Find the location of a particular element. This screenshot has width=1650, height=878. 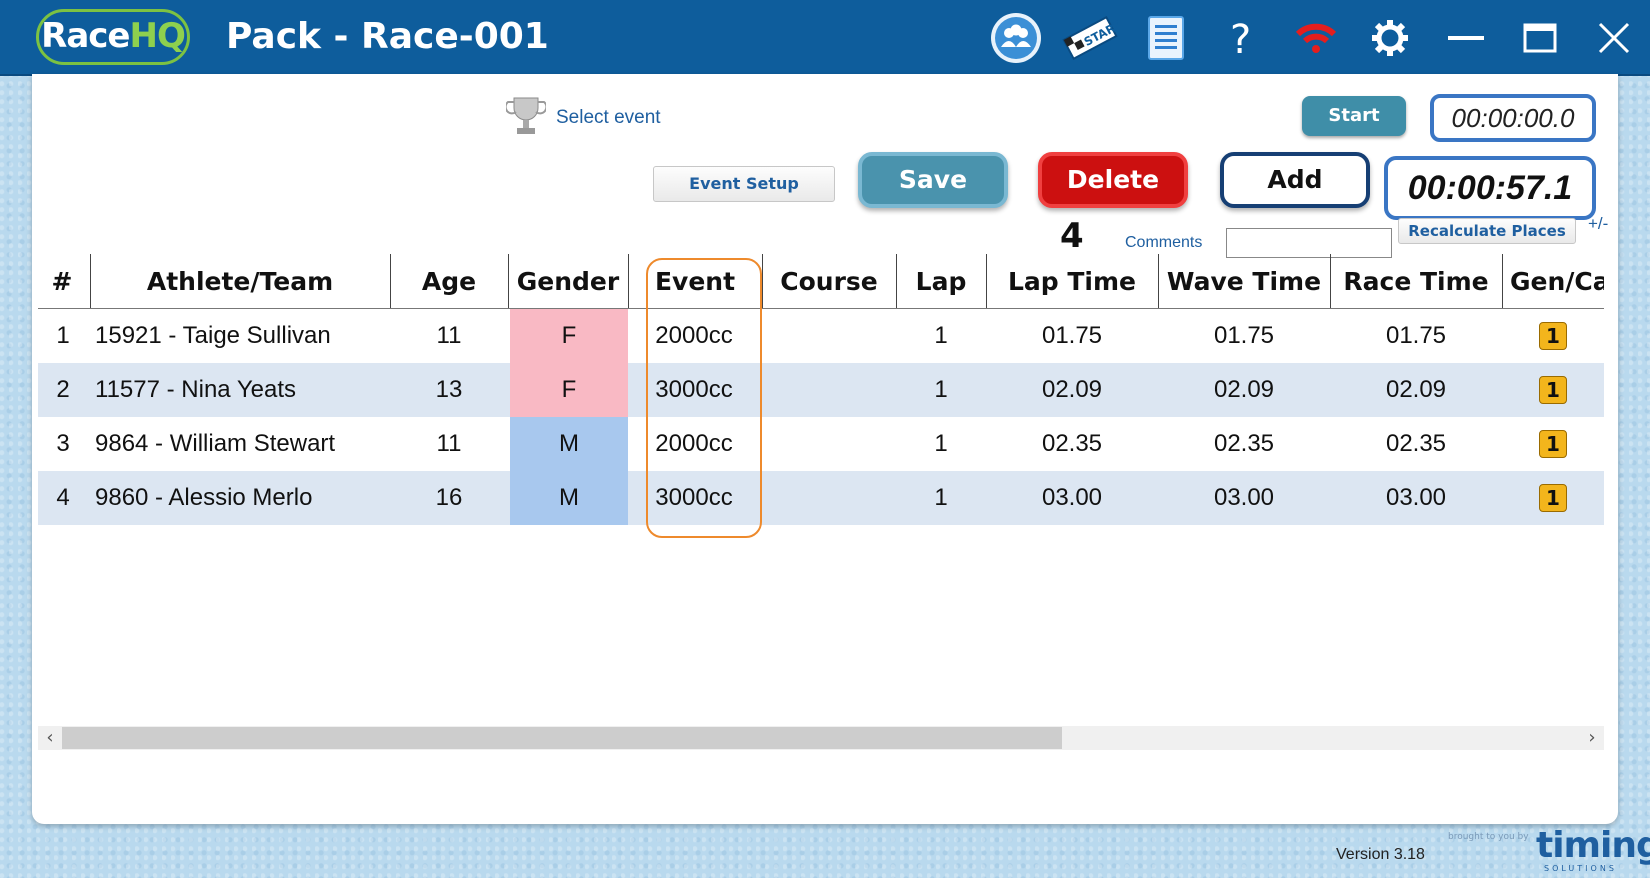

scroll-left-icon: ‹ is located at coordinates (50, 737).